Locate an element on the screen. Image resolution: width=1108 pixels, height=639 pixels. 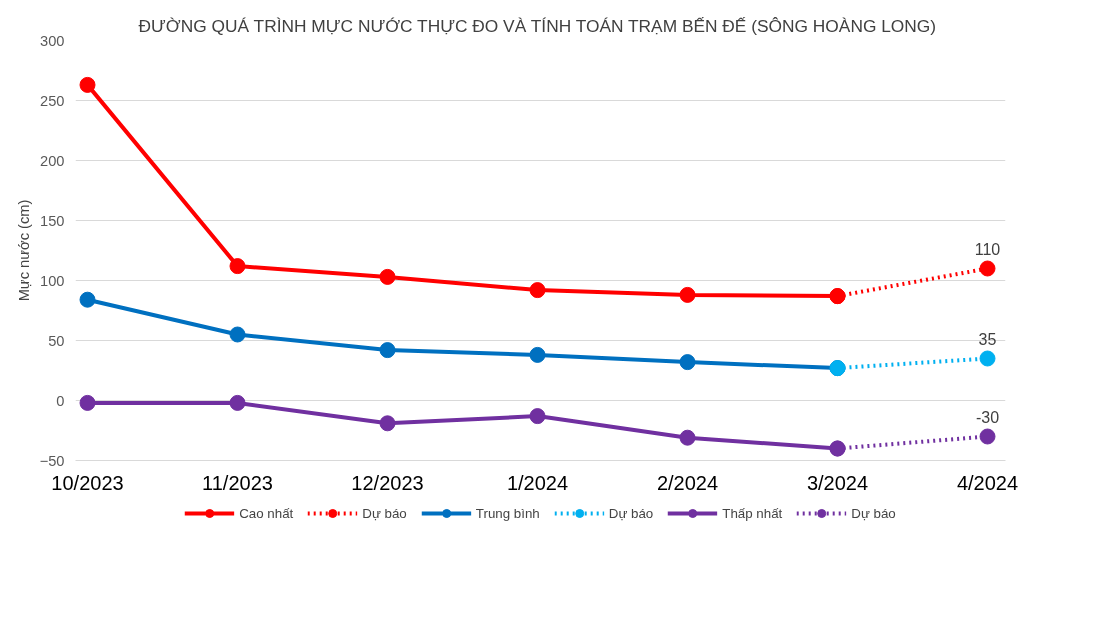
y-tick-label: 300 is located at coordinates (52, 40).